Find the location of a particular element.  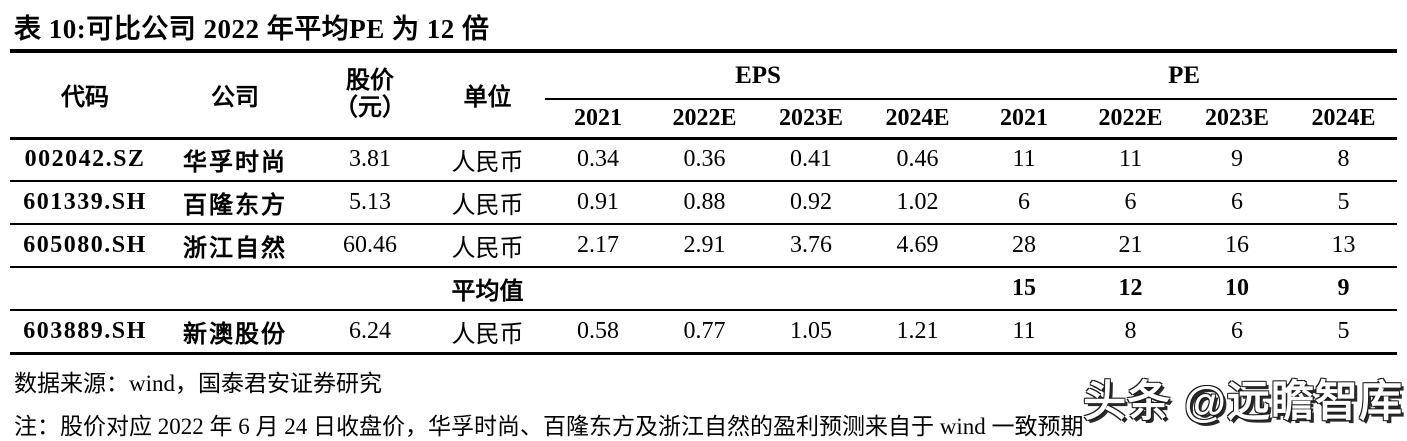

cell-eps-2021: 0.34 is located at coordinates (598, 160).